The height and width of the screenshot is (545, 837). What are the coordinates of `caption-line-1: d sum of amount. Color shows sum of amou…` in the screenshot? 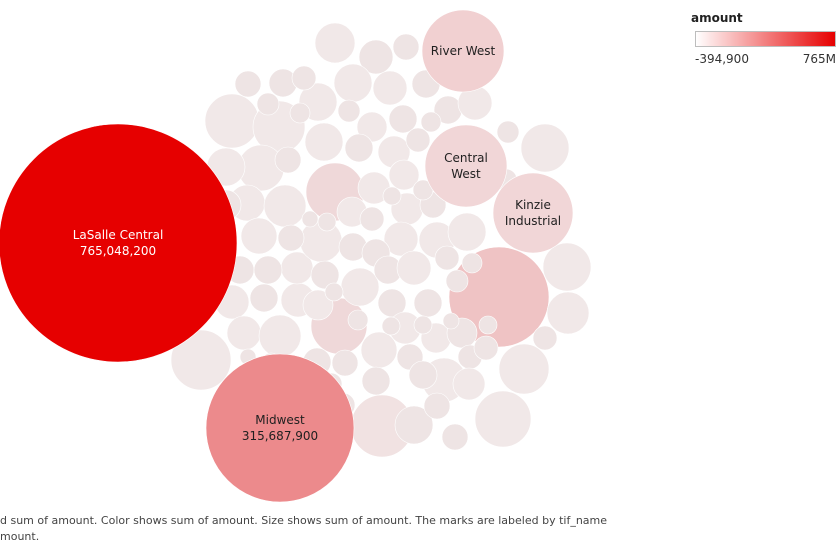 It's located at (304, 520).